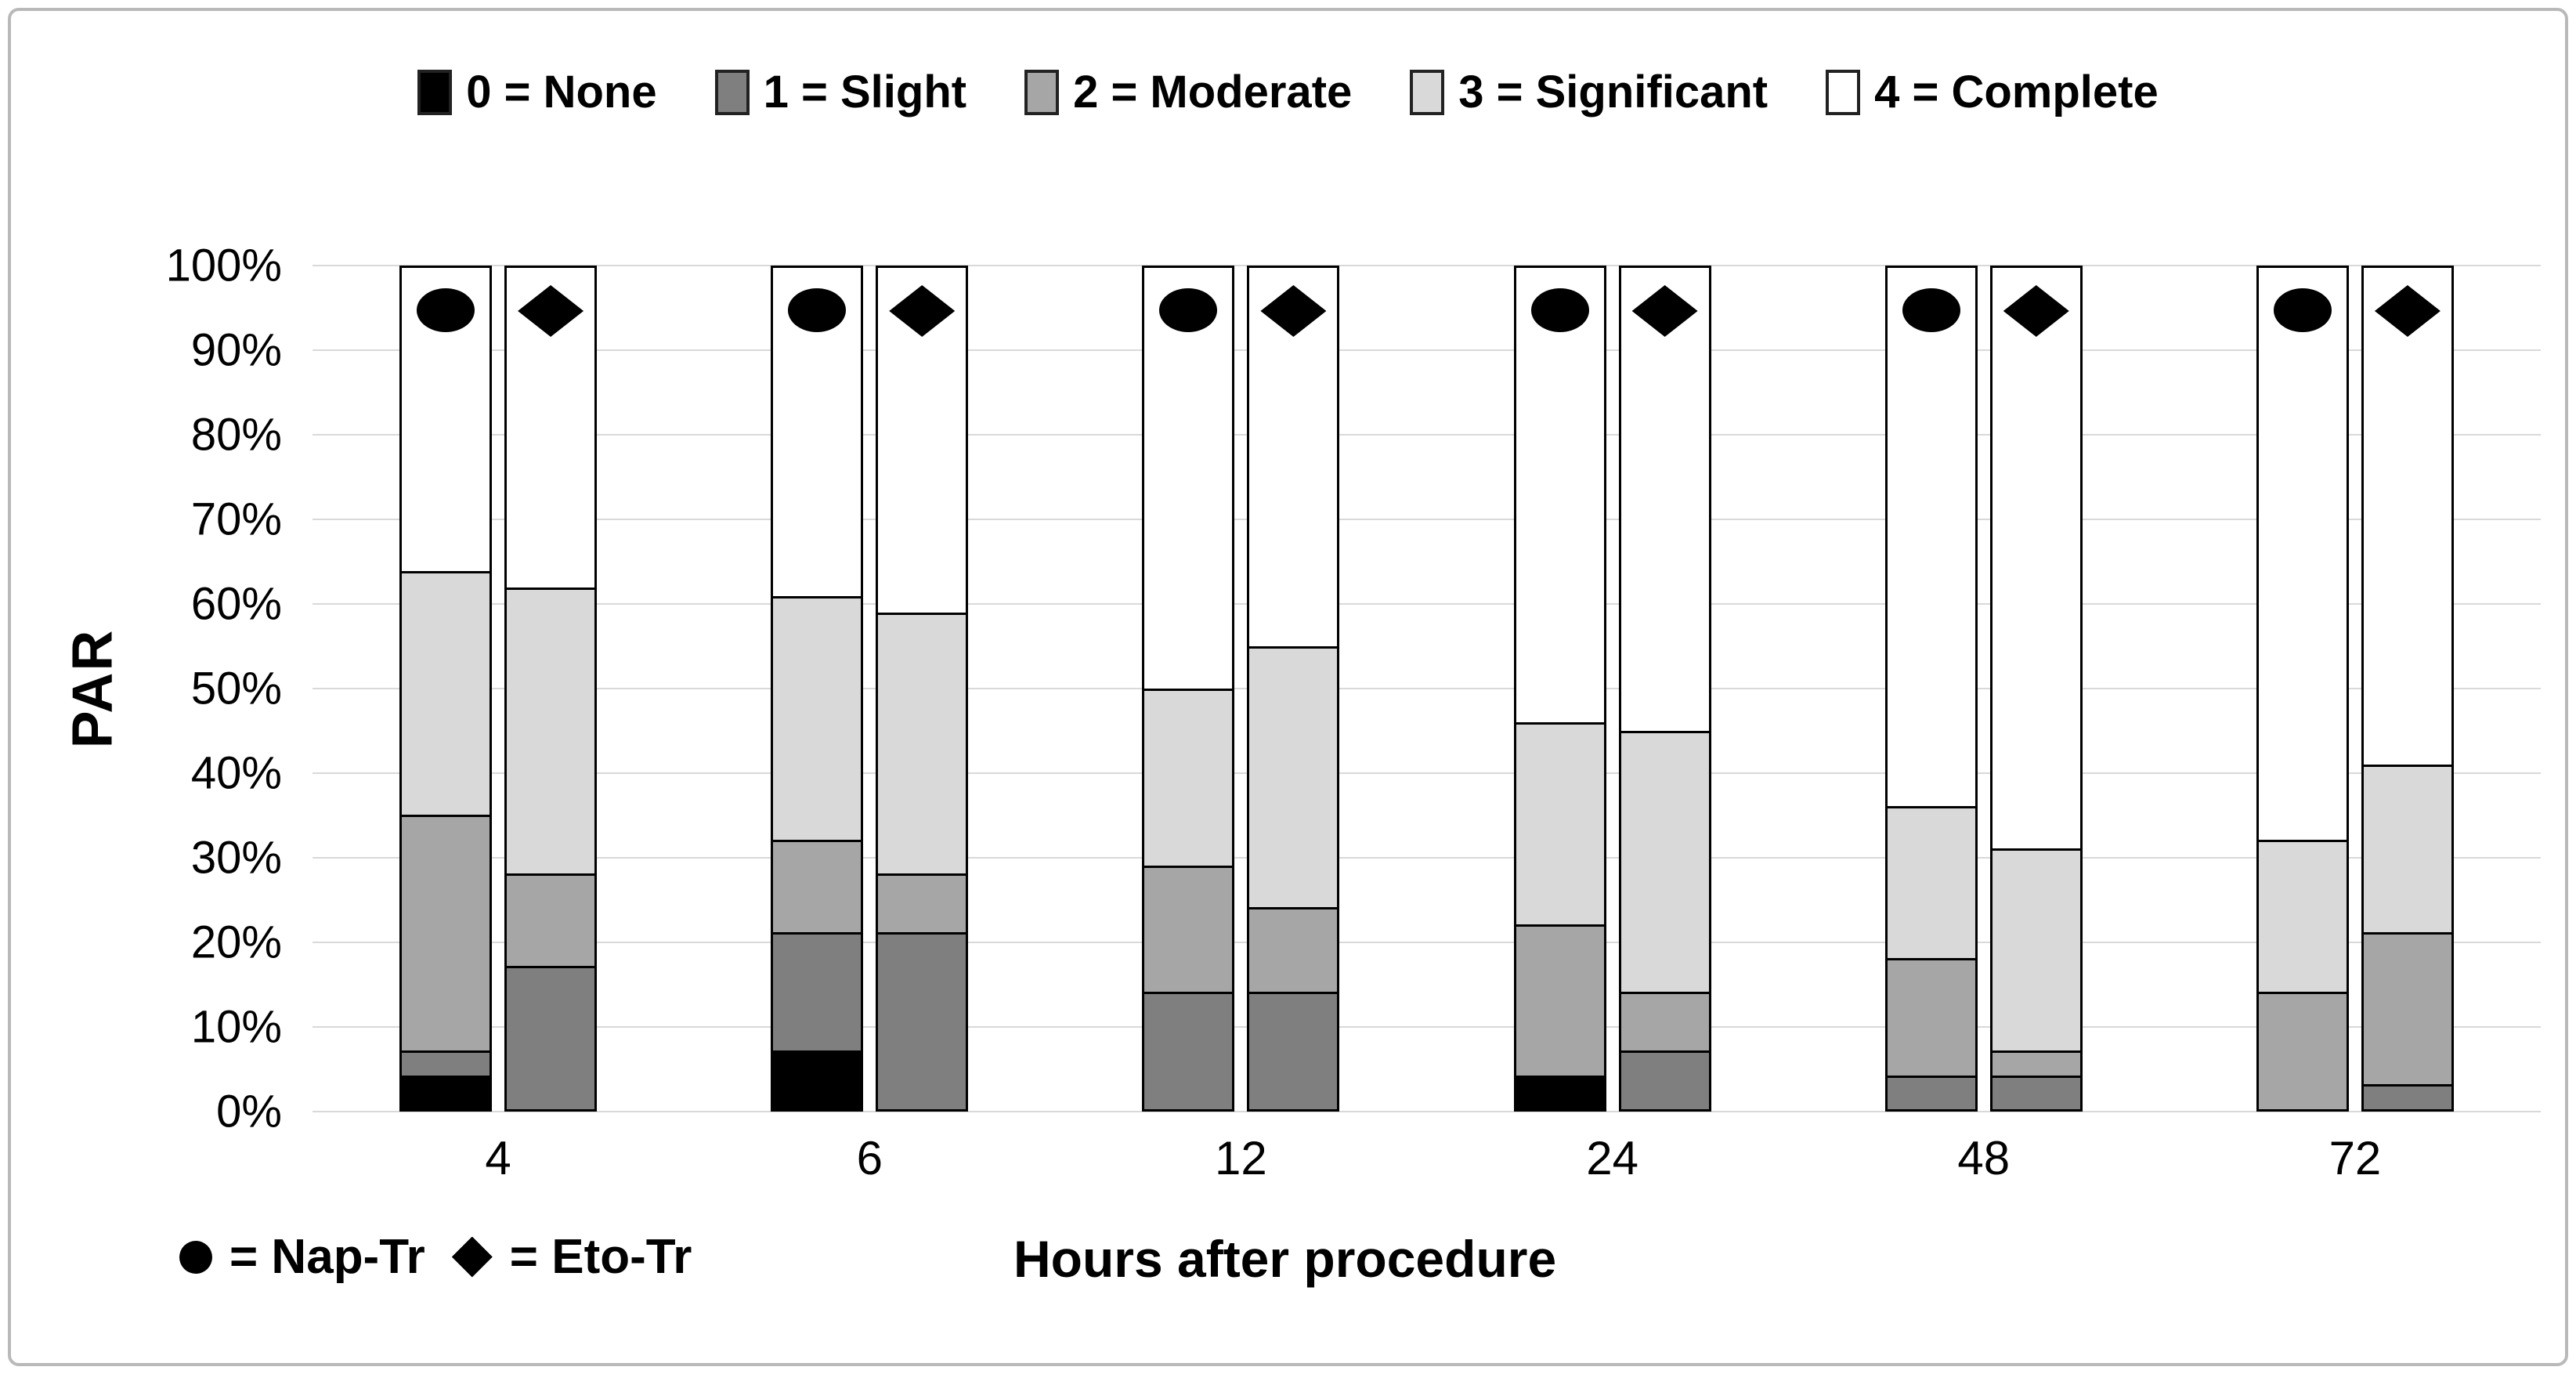 The width and height of the screenshot is (2576, 1374). Describe the element at coordinates (195, 1257) in the screenshot. I see `circle-icon` at that location.